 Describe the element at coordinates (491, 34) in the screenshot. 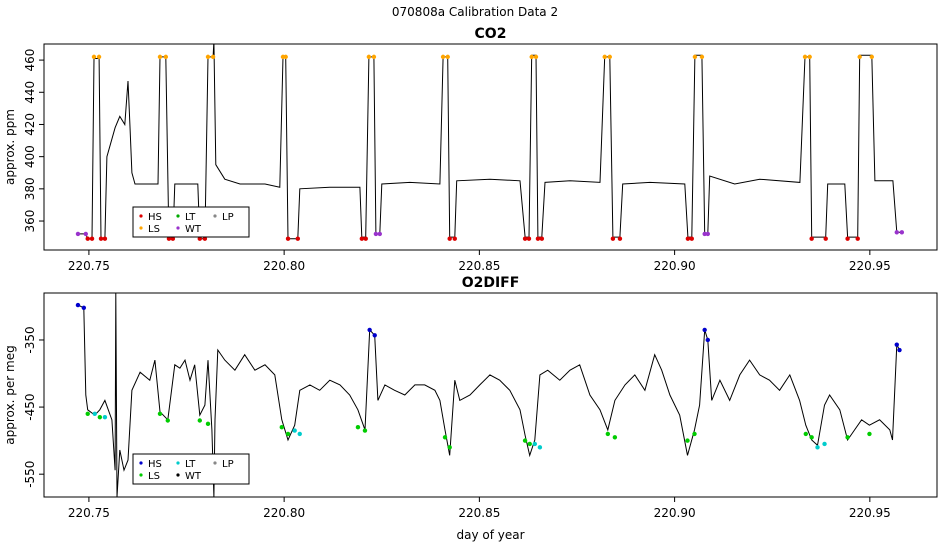

I see `chart-title: CO2` at that location.